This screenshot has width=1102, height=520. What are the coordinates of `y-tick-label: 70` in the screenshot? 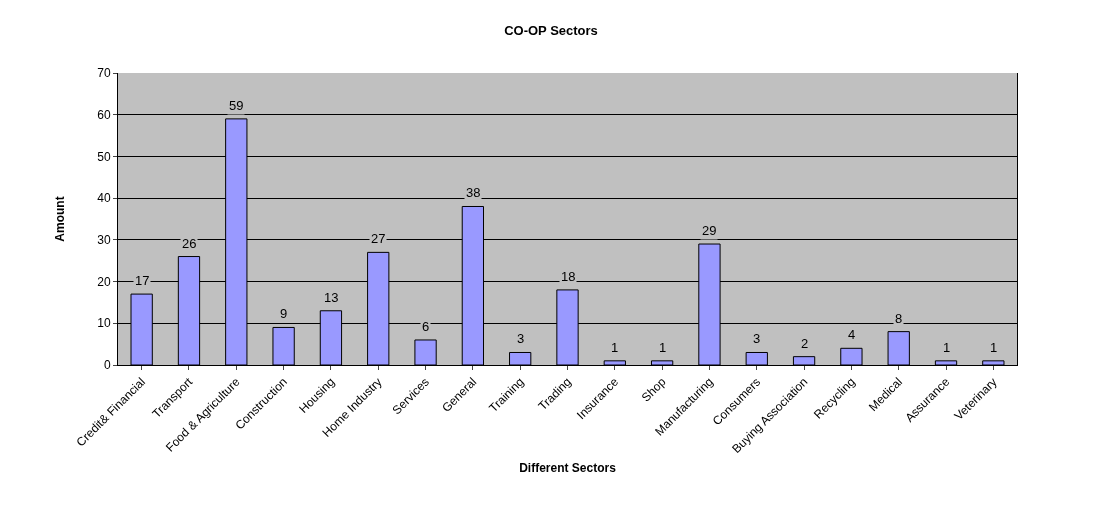 It's located at (104, 73).